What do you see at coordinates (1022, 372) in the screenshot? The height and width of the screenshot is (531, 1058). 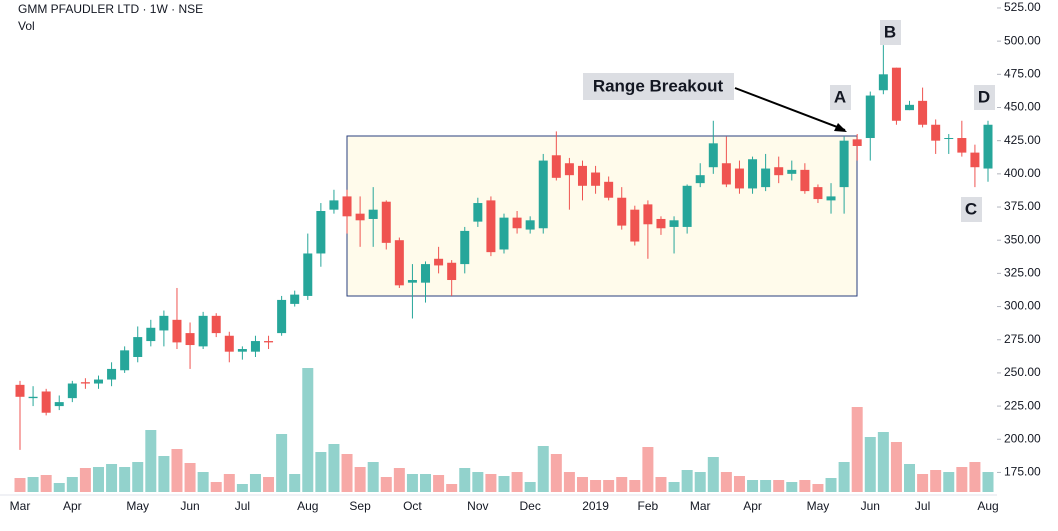 I see `y-tick-label: 250.00` at bounding box center [1022, 372].